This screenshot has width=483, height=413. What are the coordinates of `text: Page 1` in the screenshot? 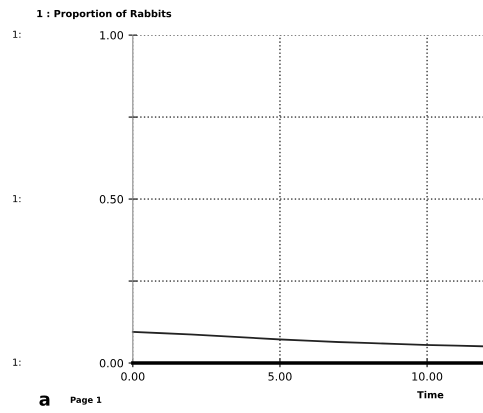 It's located at (86, 400).